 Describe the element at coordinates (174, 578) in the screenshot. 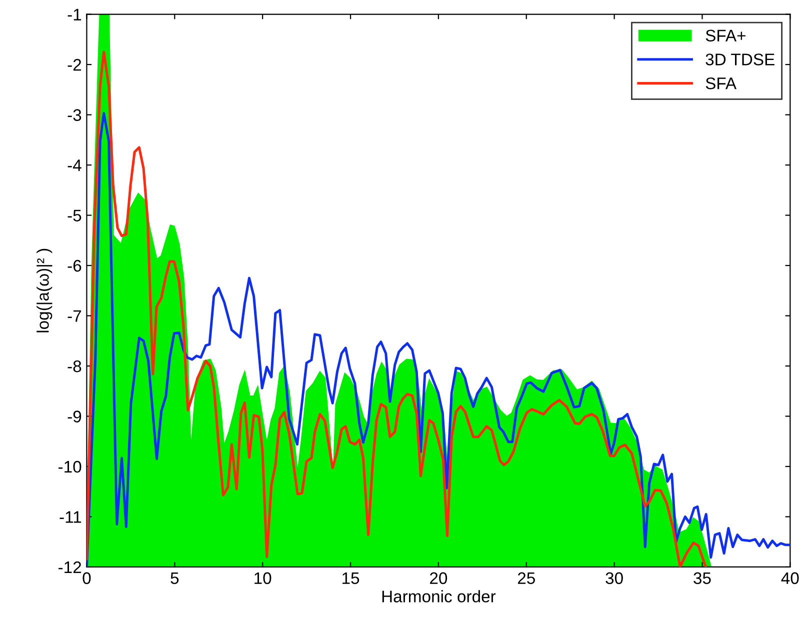

I see `x-tick-label: 5` at that location.